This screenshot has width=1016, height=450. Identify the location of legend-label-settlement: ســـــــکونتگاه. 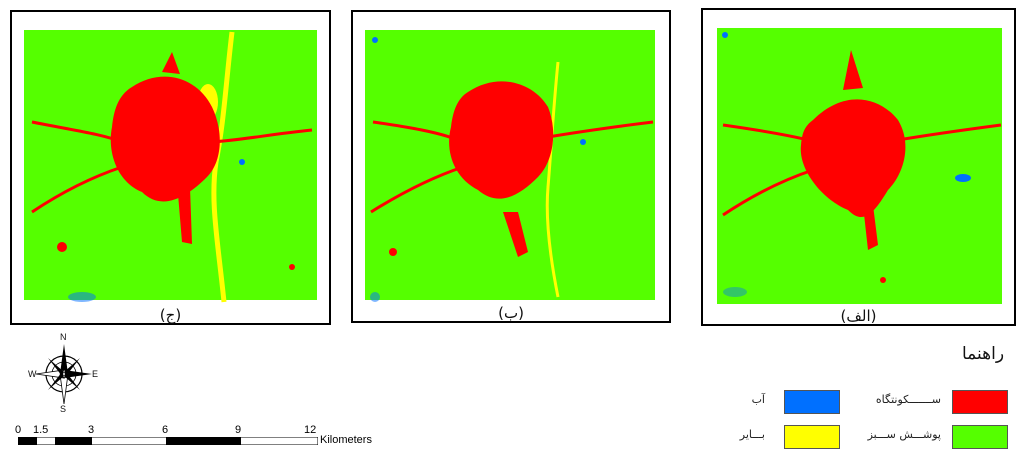
(908, 399).